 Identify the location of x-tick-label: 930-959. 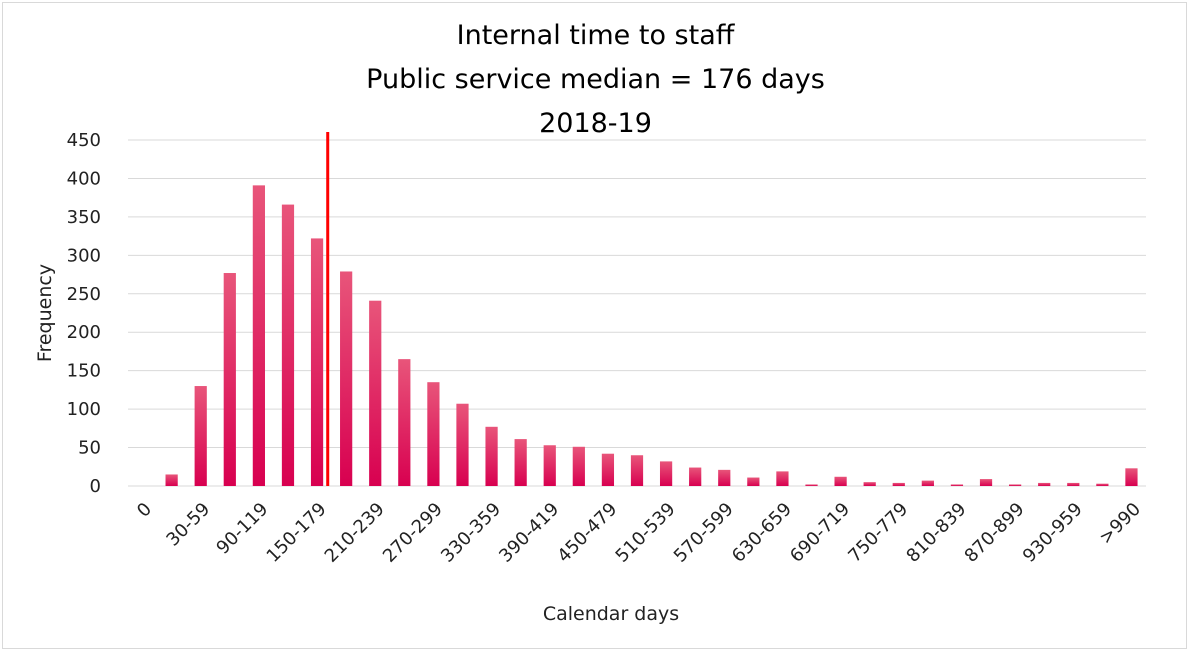
(1053, 533).